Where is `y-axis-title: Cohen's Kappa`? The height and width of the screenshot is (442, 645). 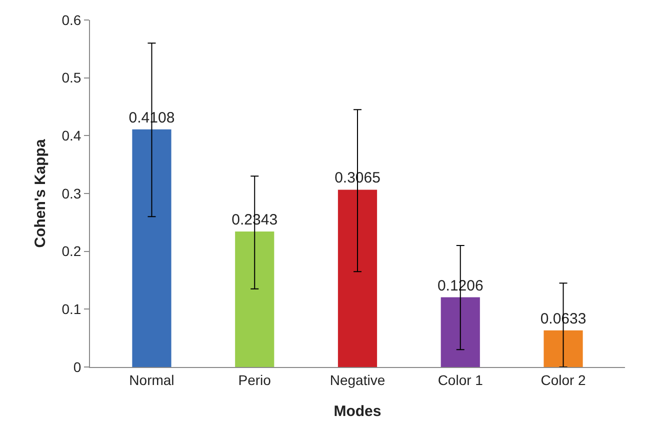 y-axis-title: Cohen's Kappa is located at coordinates (40, 193).